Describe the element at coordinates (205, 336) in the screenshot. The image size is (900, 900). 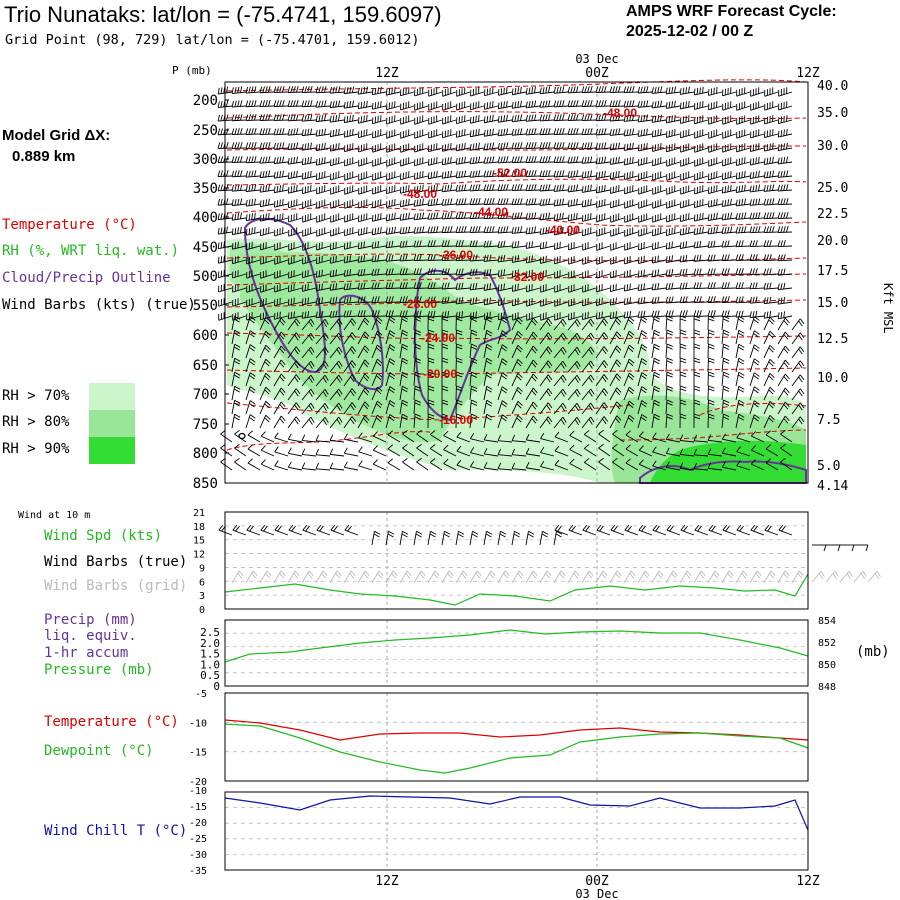
I see `pressure-tick-600: 600` at that location.